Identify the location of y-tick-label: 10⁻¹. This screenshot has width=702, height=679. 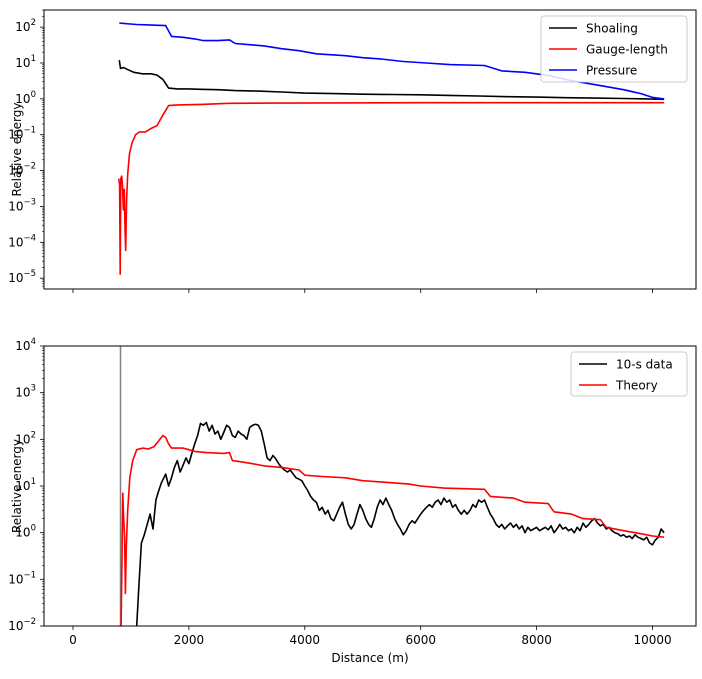
(22, 578).